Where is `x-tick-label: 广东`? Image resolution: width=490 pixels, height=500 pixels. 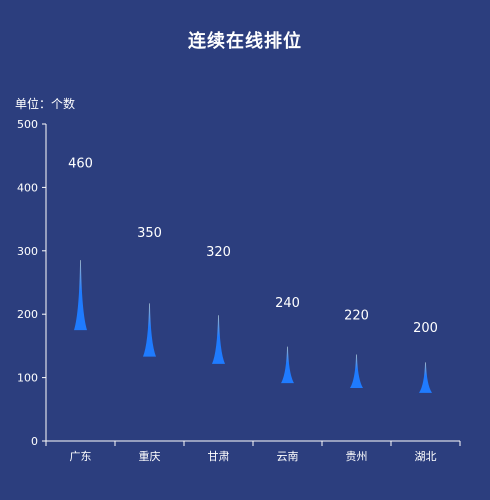 x-tick-label: 广东 is located at coordinates (81, 456).